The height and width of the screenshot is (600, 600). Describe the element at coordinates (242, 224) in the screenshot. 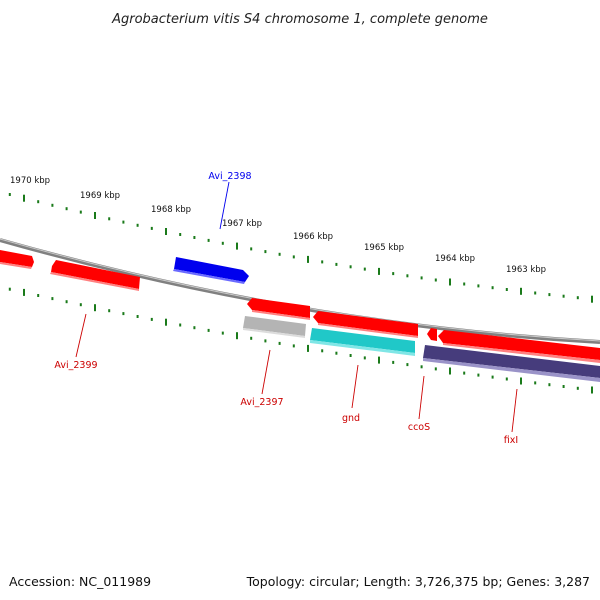

I see `kbp-label: 1967 kbp` at that location.